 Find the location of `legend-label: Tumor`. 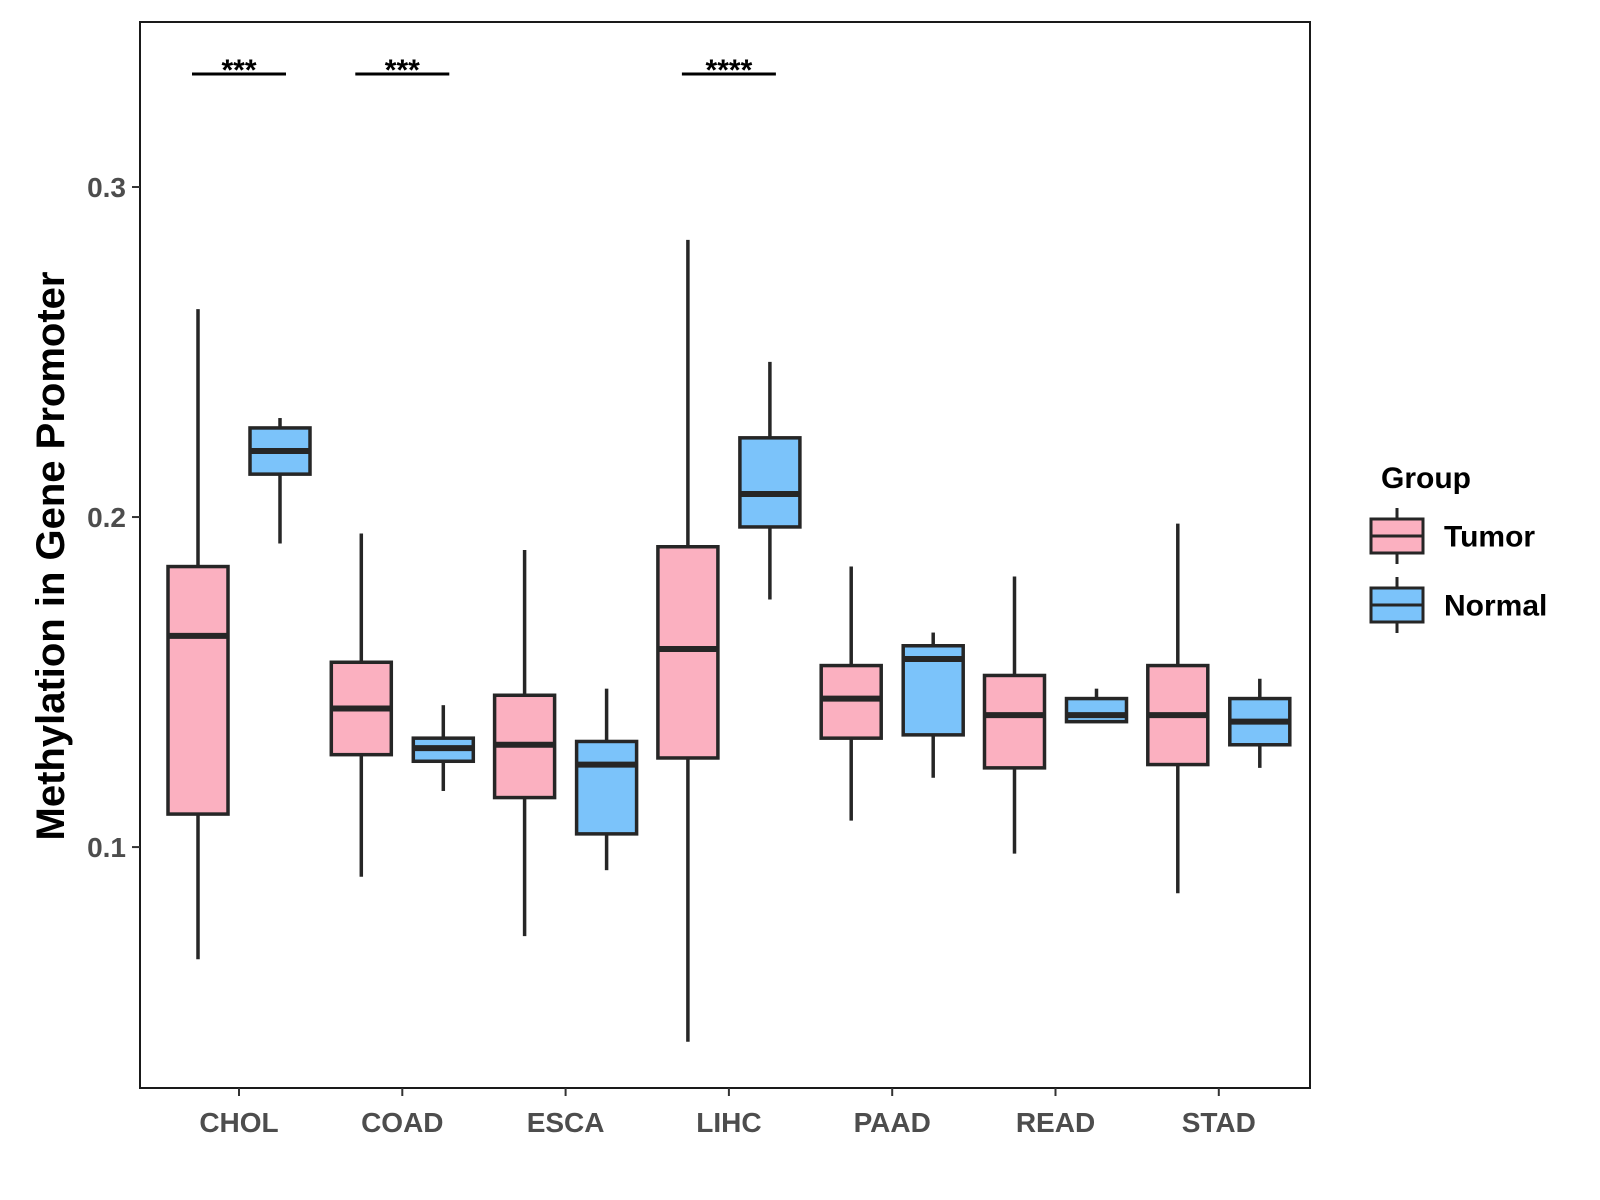

legend-label: Tumor is located at coordinates (1489, 537).